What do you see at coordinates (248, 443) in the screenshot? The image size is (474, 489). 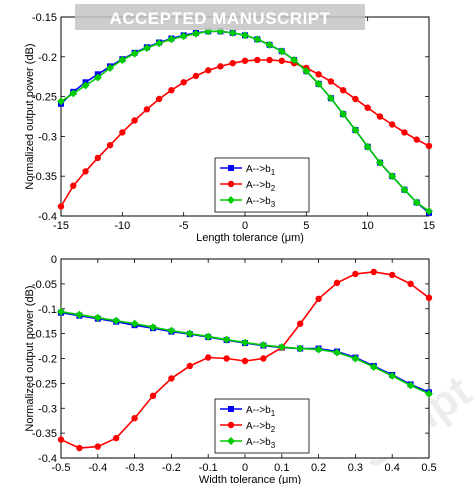 I see `legend-entry: A-->b3` at bounding box center [248, 443].